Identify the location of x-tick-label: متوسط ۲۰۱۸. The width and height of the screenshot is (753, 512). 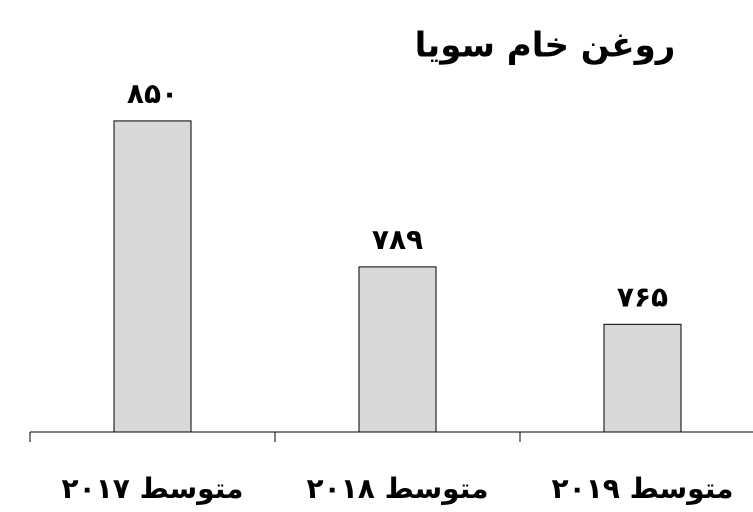
(398, 488).